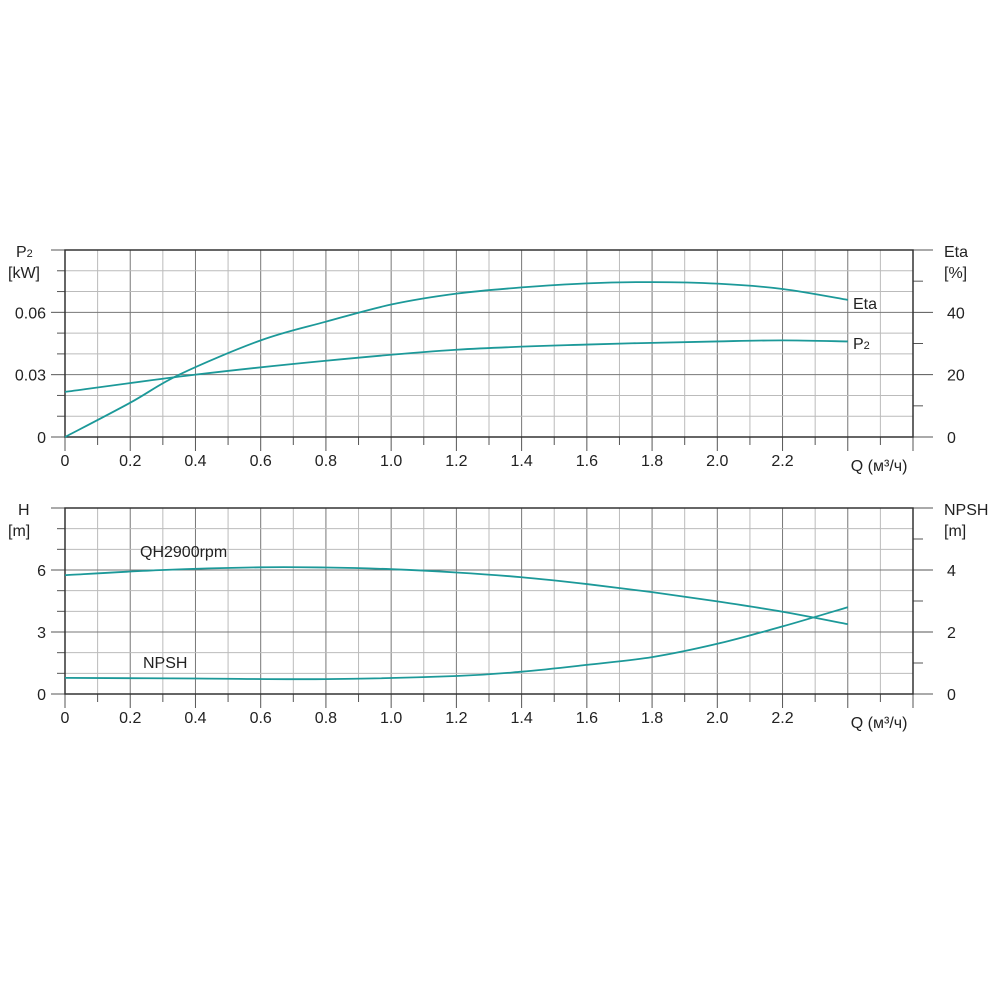 The width and height of the screenshot is (1000, 1000). I want to click on series-label-qh: QH2900rpm, so click(183, 552).